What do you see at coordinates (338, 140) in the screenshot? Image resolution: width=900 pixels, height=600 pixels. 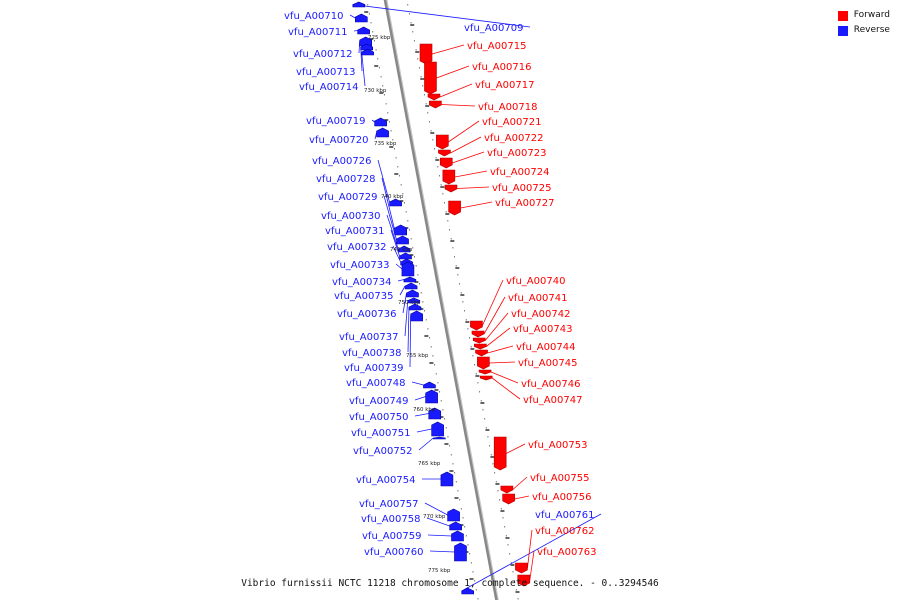 I see `gene-label: vfu_A00720` at bounding box center [338, 140].